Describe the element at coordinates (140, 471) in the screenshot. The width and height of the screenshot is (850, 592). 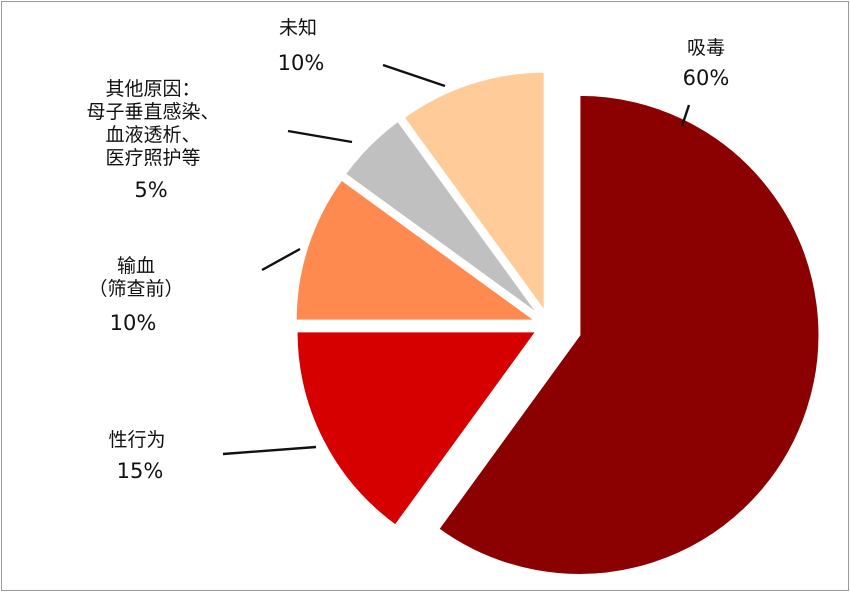
I see `slice-value-label-2: 15%` at that location.